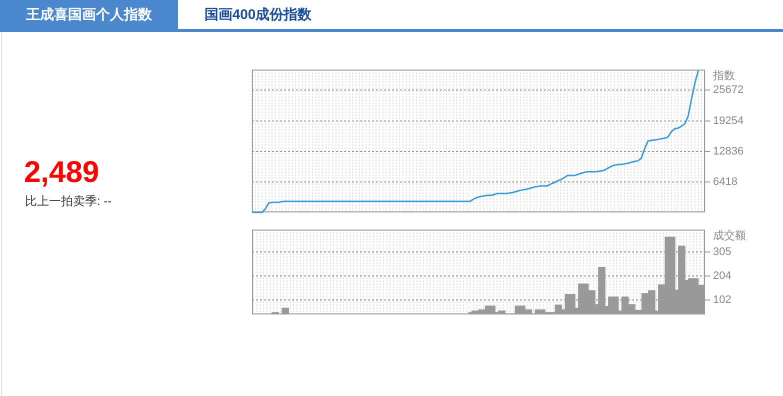 This screenshot has height=396, width=783. I want to click on y-tick-label: 6418, so click(725, 182).